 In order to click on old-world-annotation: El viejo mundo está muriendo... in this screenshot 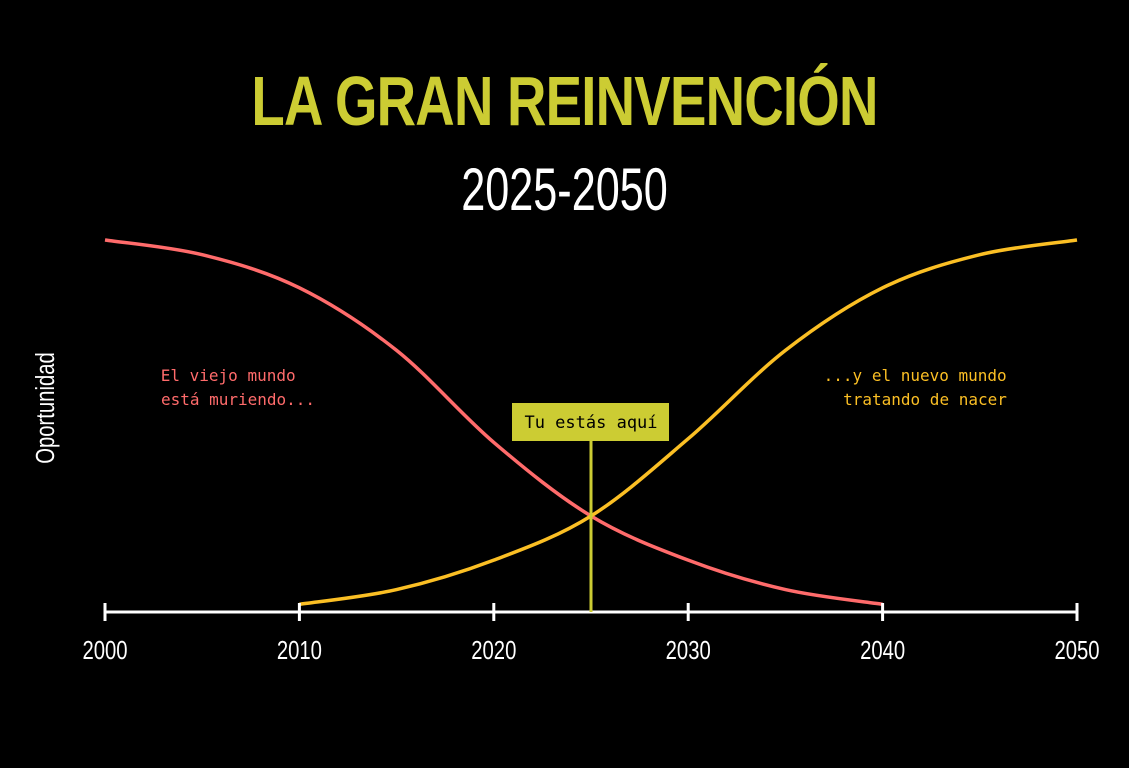, I will do `click(238, 387)`.